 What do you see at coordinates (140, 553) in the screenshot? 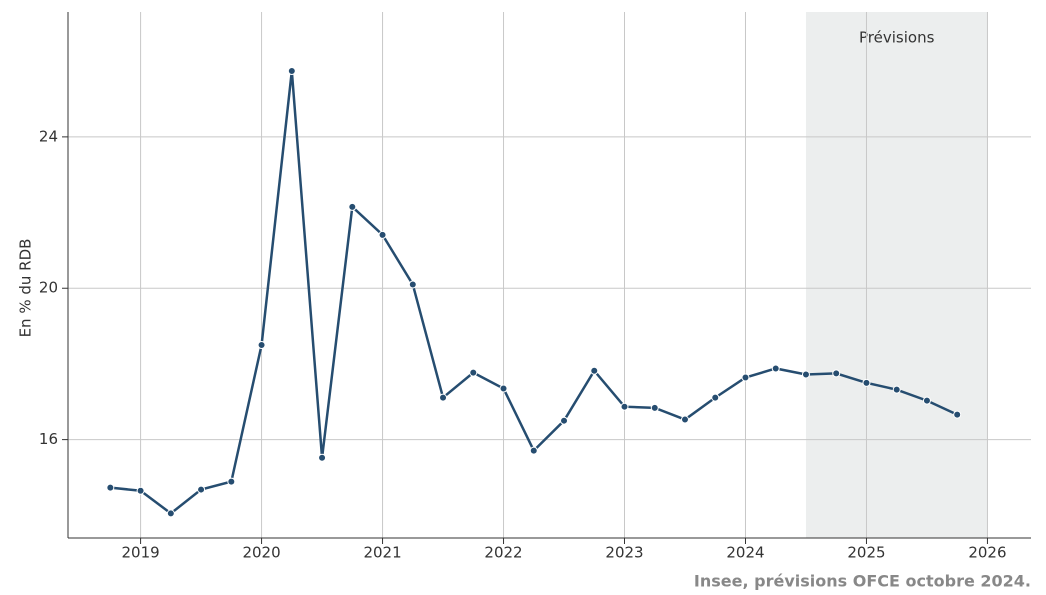
I see `x-tick-label: 2019` at bounding box center [140, 553].